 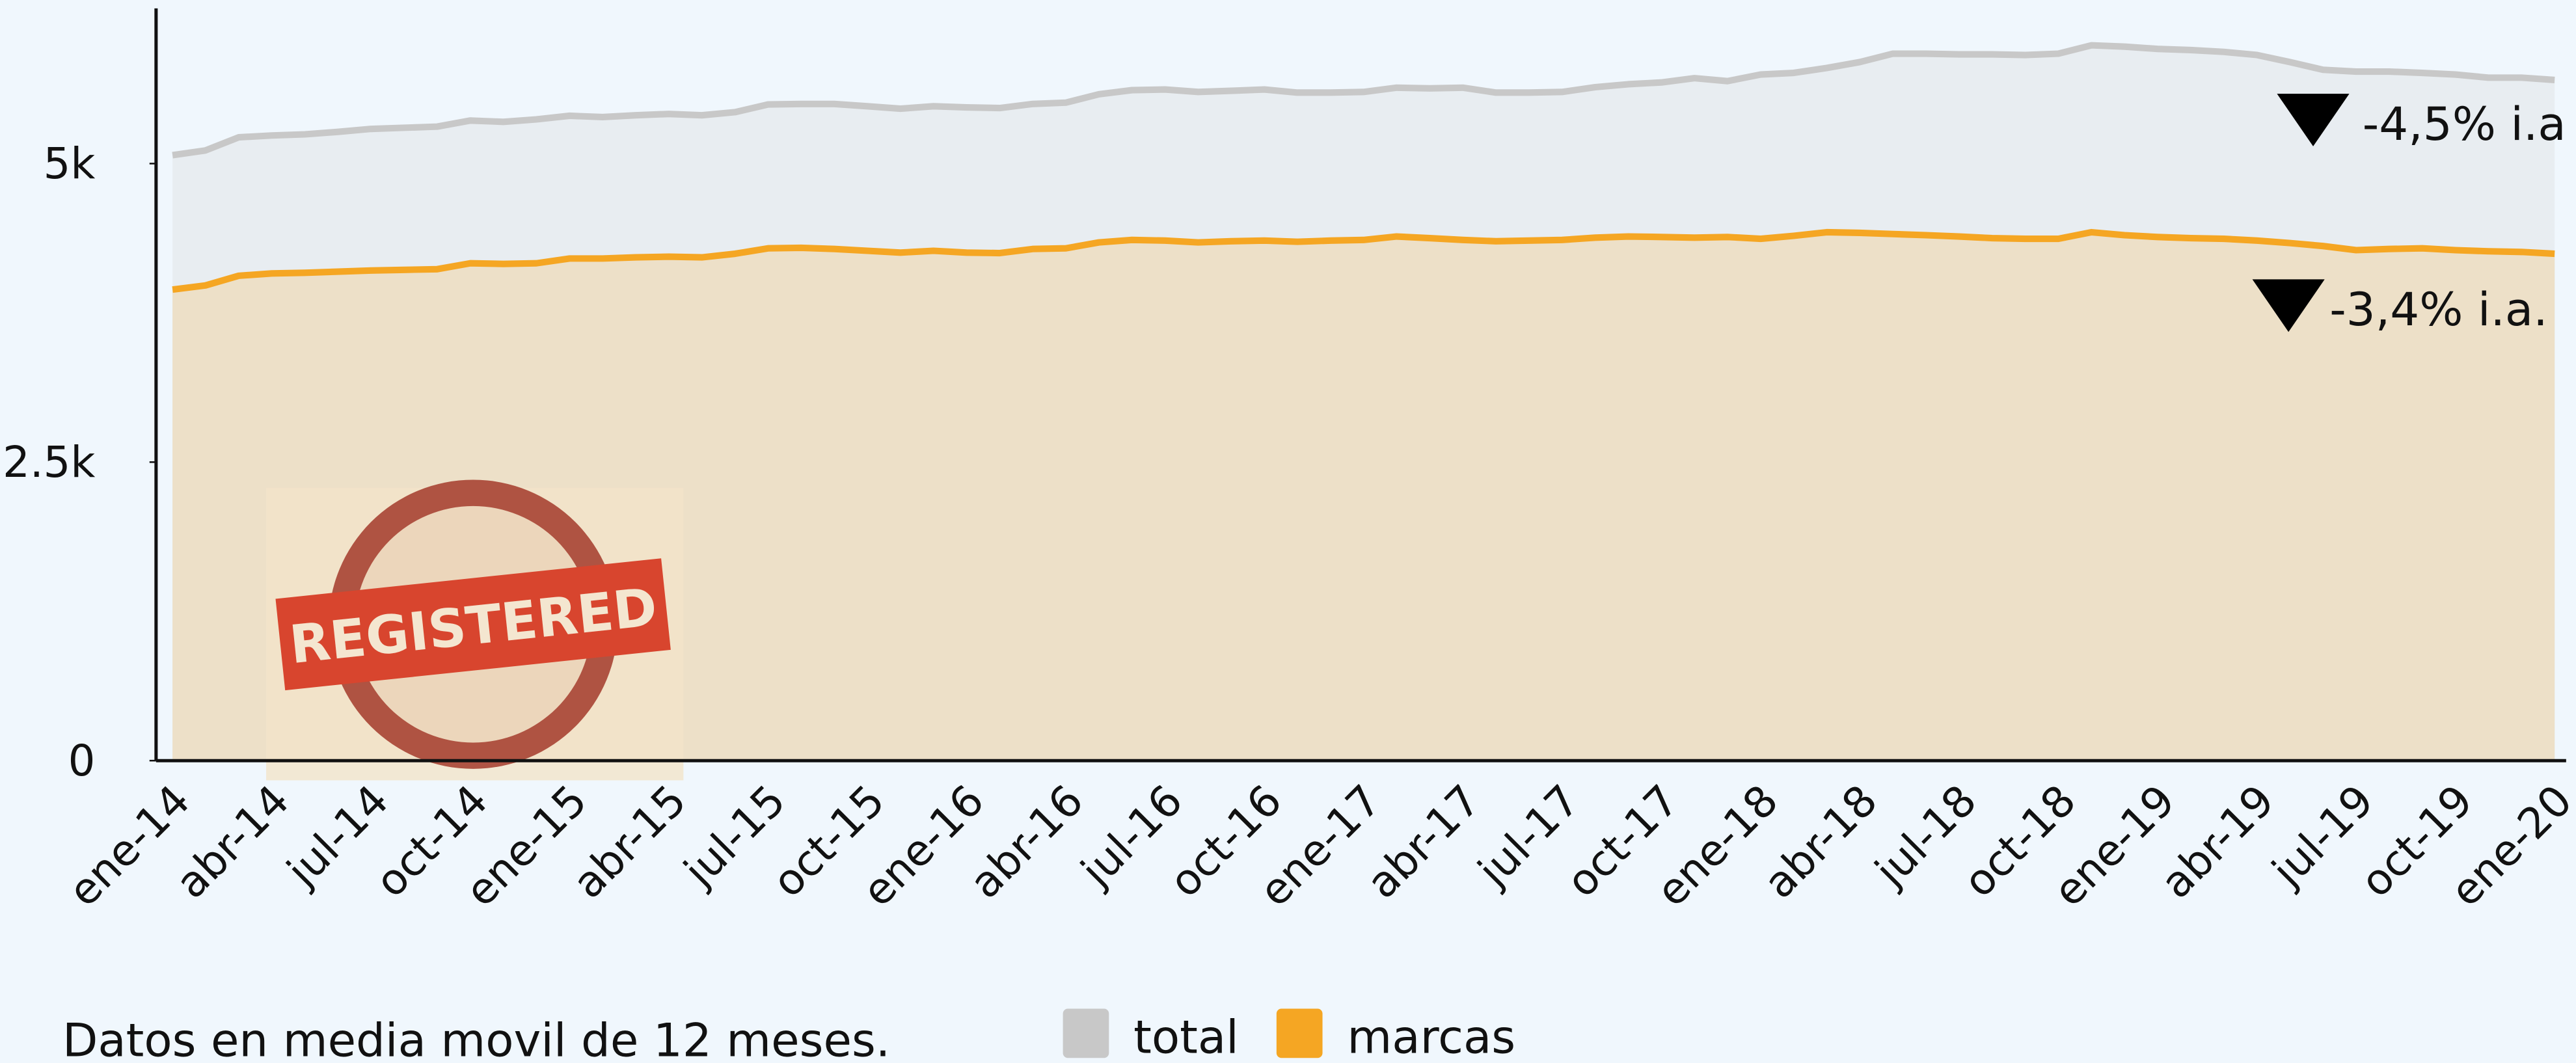 What do you see at coordinates (82, 761) in the screenshot?
I see `y-tick-label: 0` at bounding box center [82, 761].